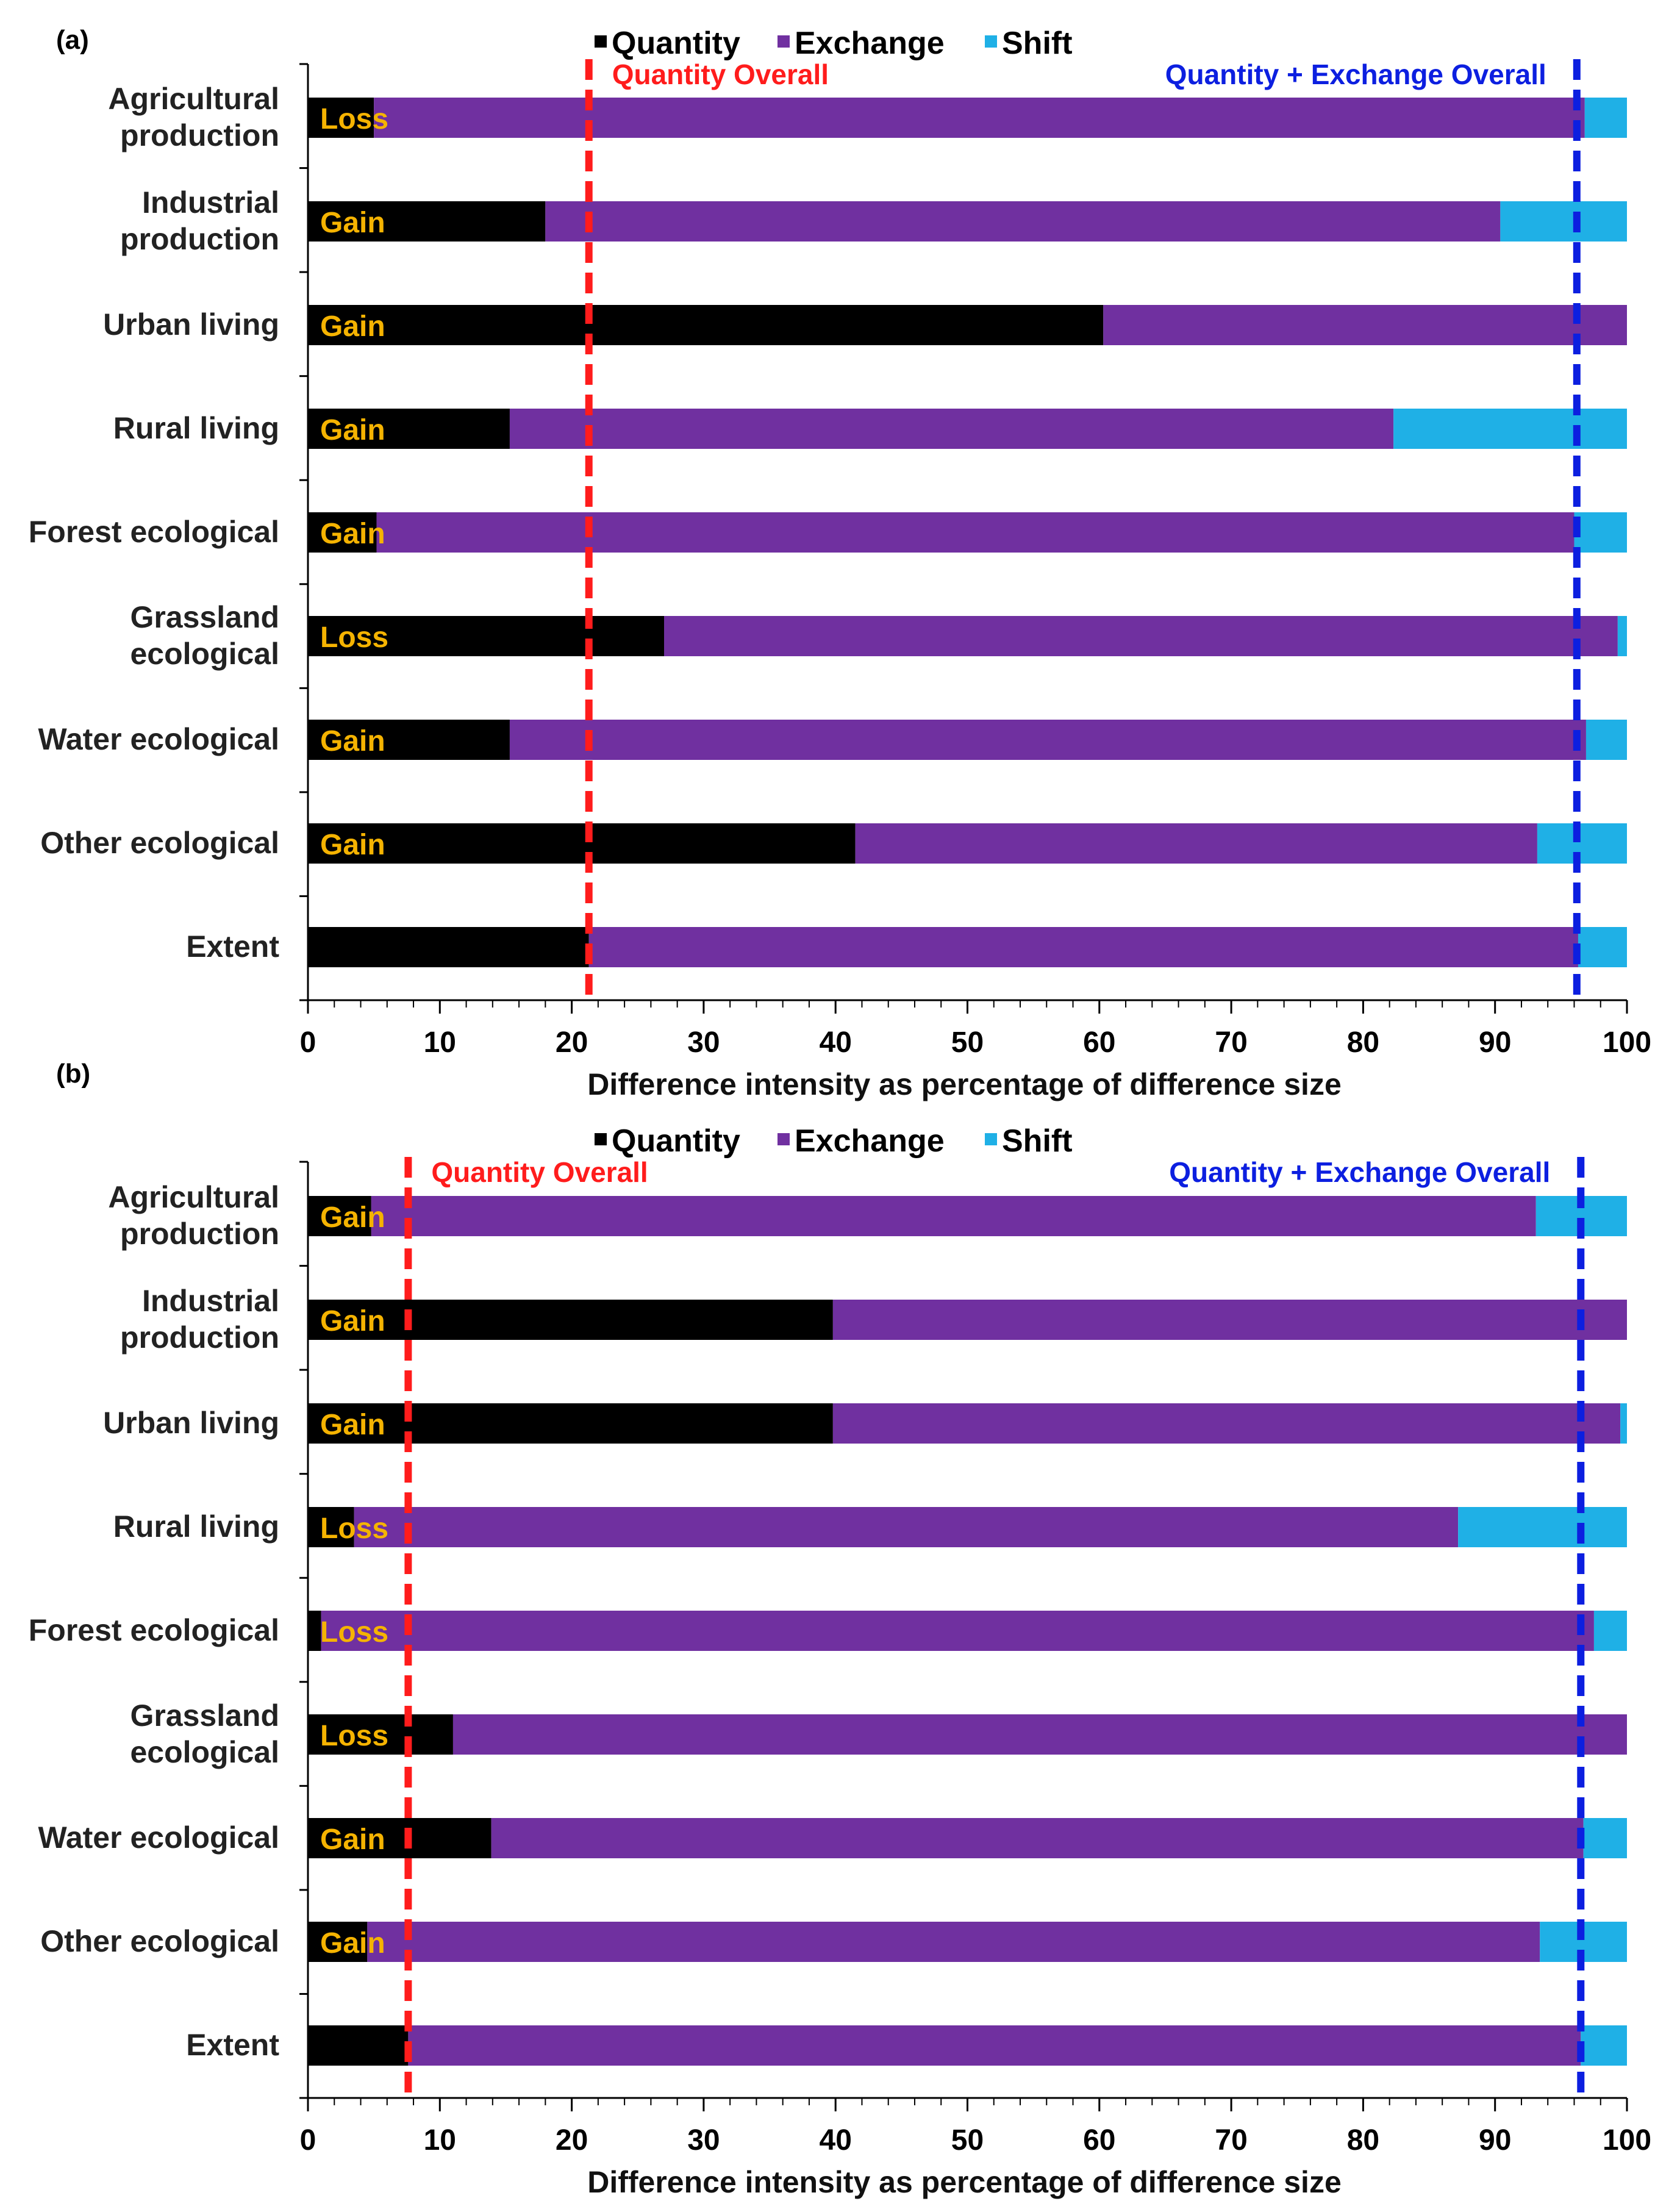 Image resolution: width=1680 pixels, height=2212 pixels. I want to click on x-tick-label: 70, so click(1231, 2140).